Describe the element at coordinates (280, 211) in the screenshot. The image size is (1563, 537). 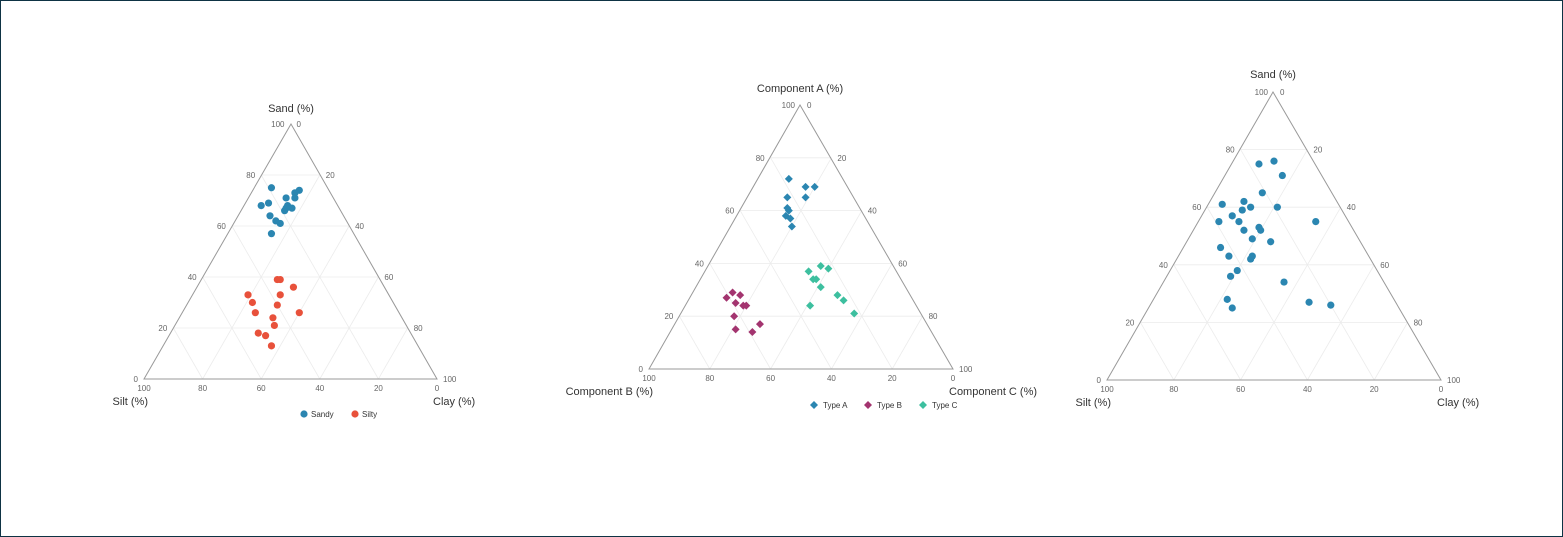
I see `series-sandy` at that location.